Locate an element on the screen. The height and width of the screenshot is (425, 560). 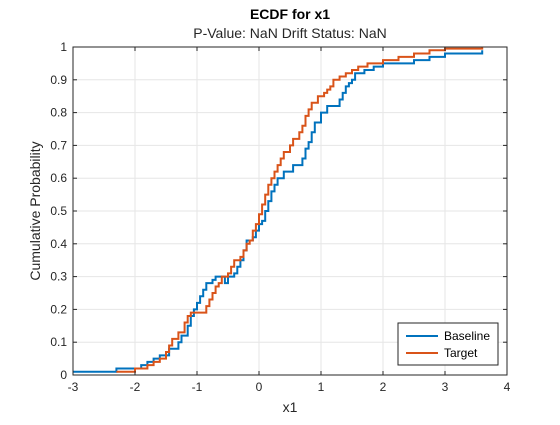
y-tick-label: 0.4 is located at coordinates (58, 244).